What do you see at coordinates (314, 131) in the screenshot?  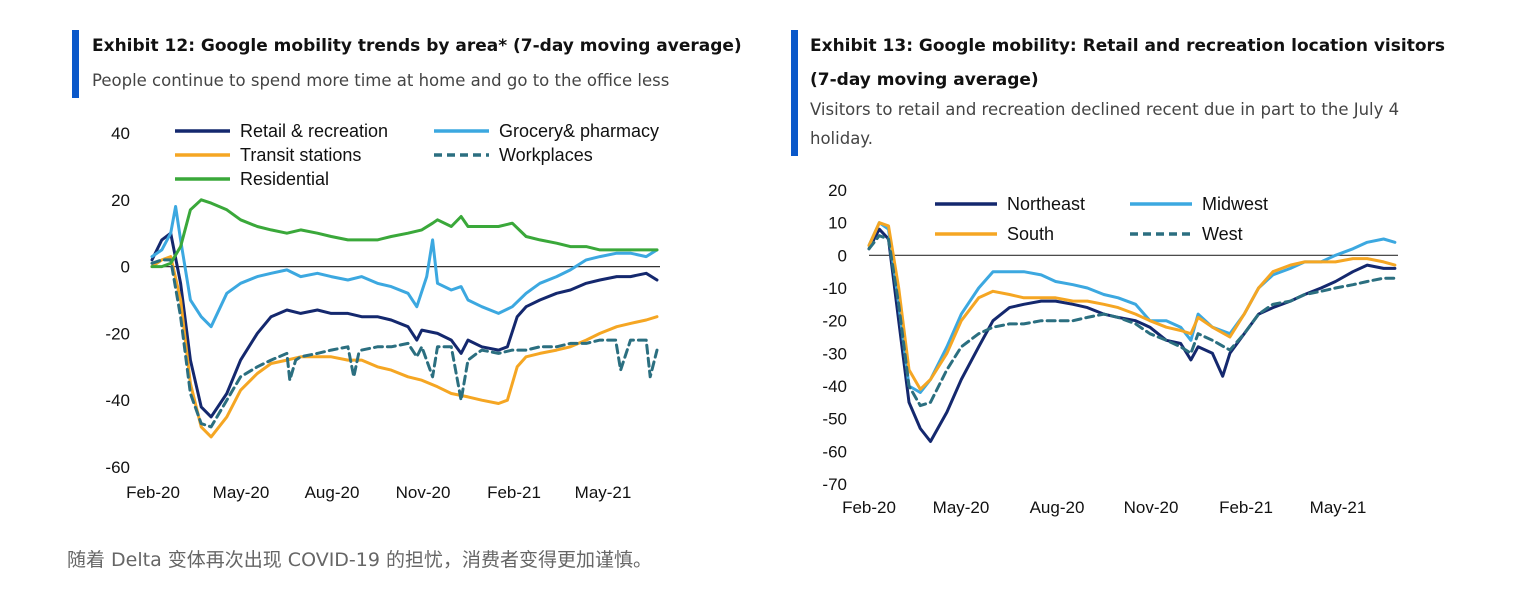 I see `ex12-legend-label-retail-recreation: Retail & recreation` at bounding box center [314, 131].